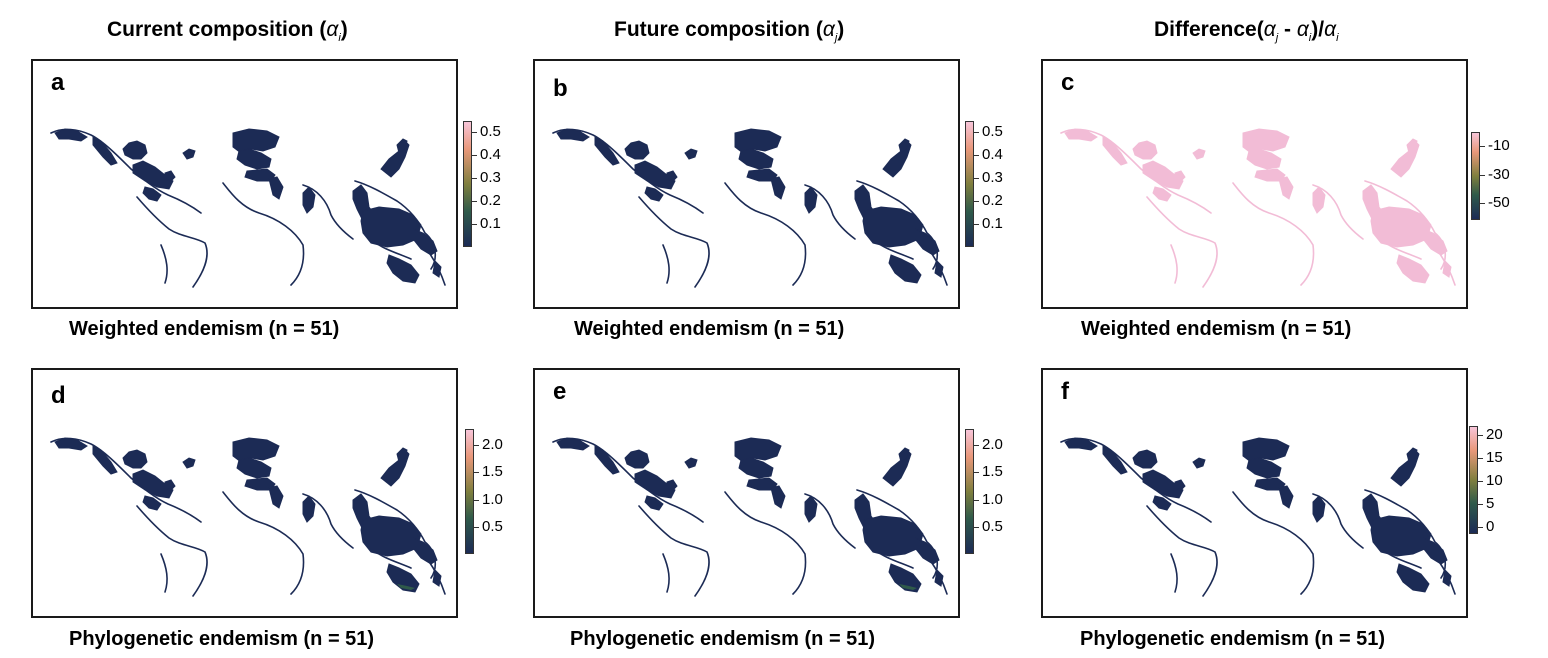  I want to click on colorbar-b: 0.5 0.4 0.3 0.2 0.1, so click(1000, 184).